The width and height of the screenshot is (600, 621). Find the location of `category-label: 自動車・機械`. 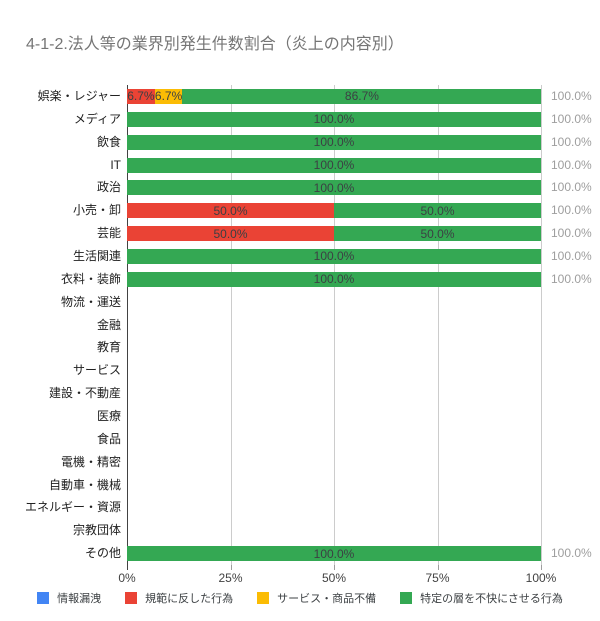

category-label: 自動車・機械 is located at coordinates (84, 484).